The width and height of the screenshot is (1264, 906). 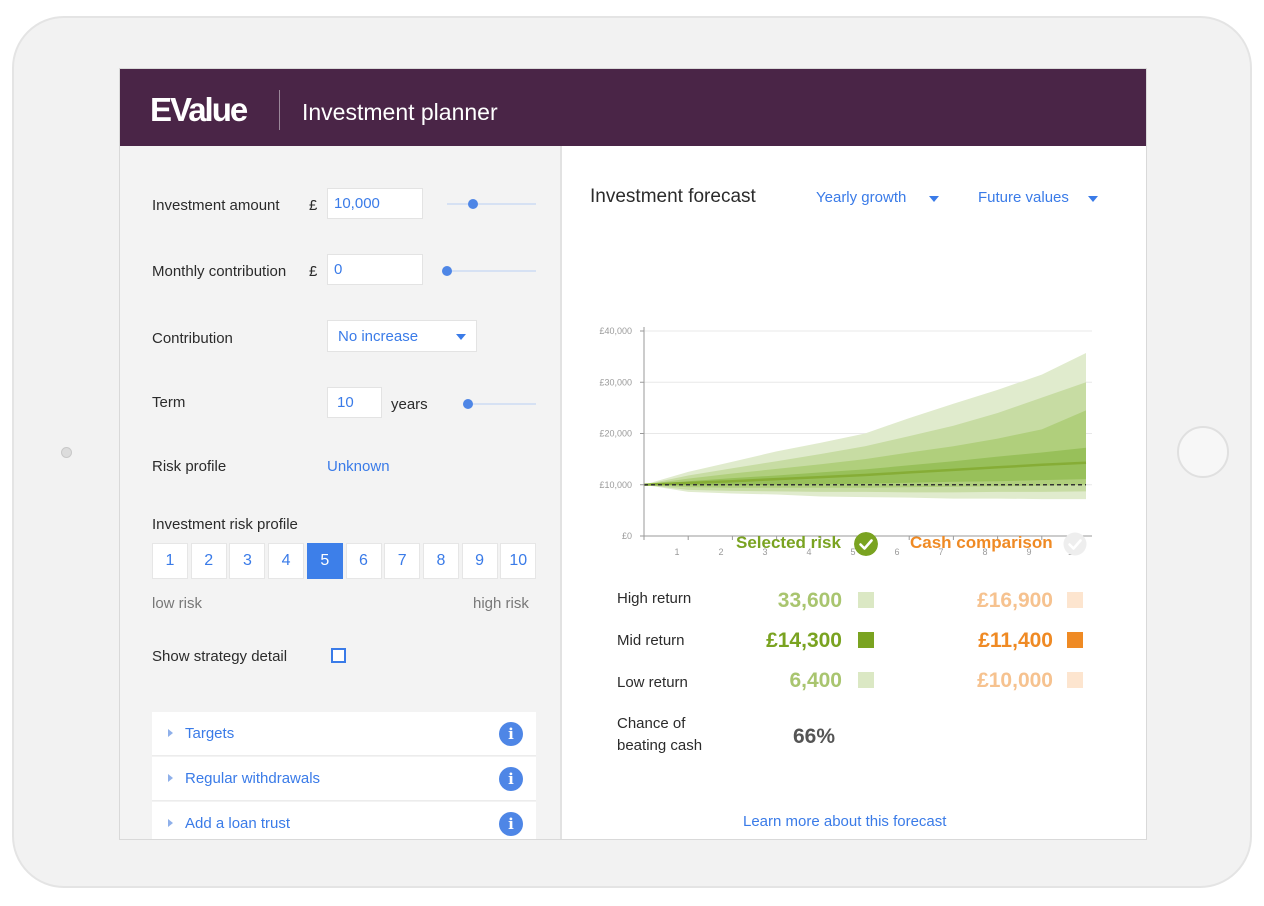 What do you see at coordinates (216, 205) in the screenshot?
I see `investment-amount-label: Investment amount` at bounding box center [216, 205].